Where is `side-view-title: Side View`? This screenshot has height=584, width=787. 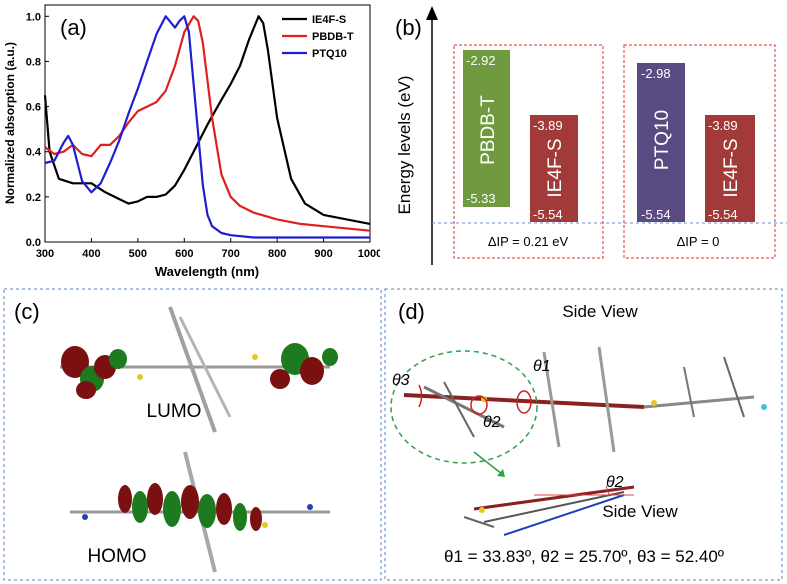
side-view-title: Side View is located at coordinates (600, 311).